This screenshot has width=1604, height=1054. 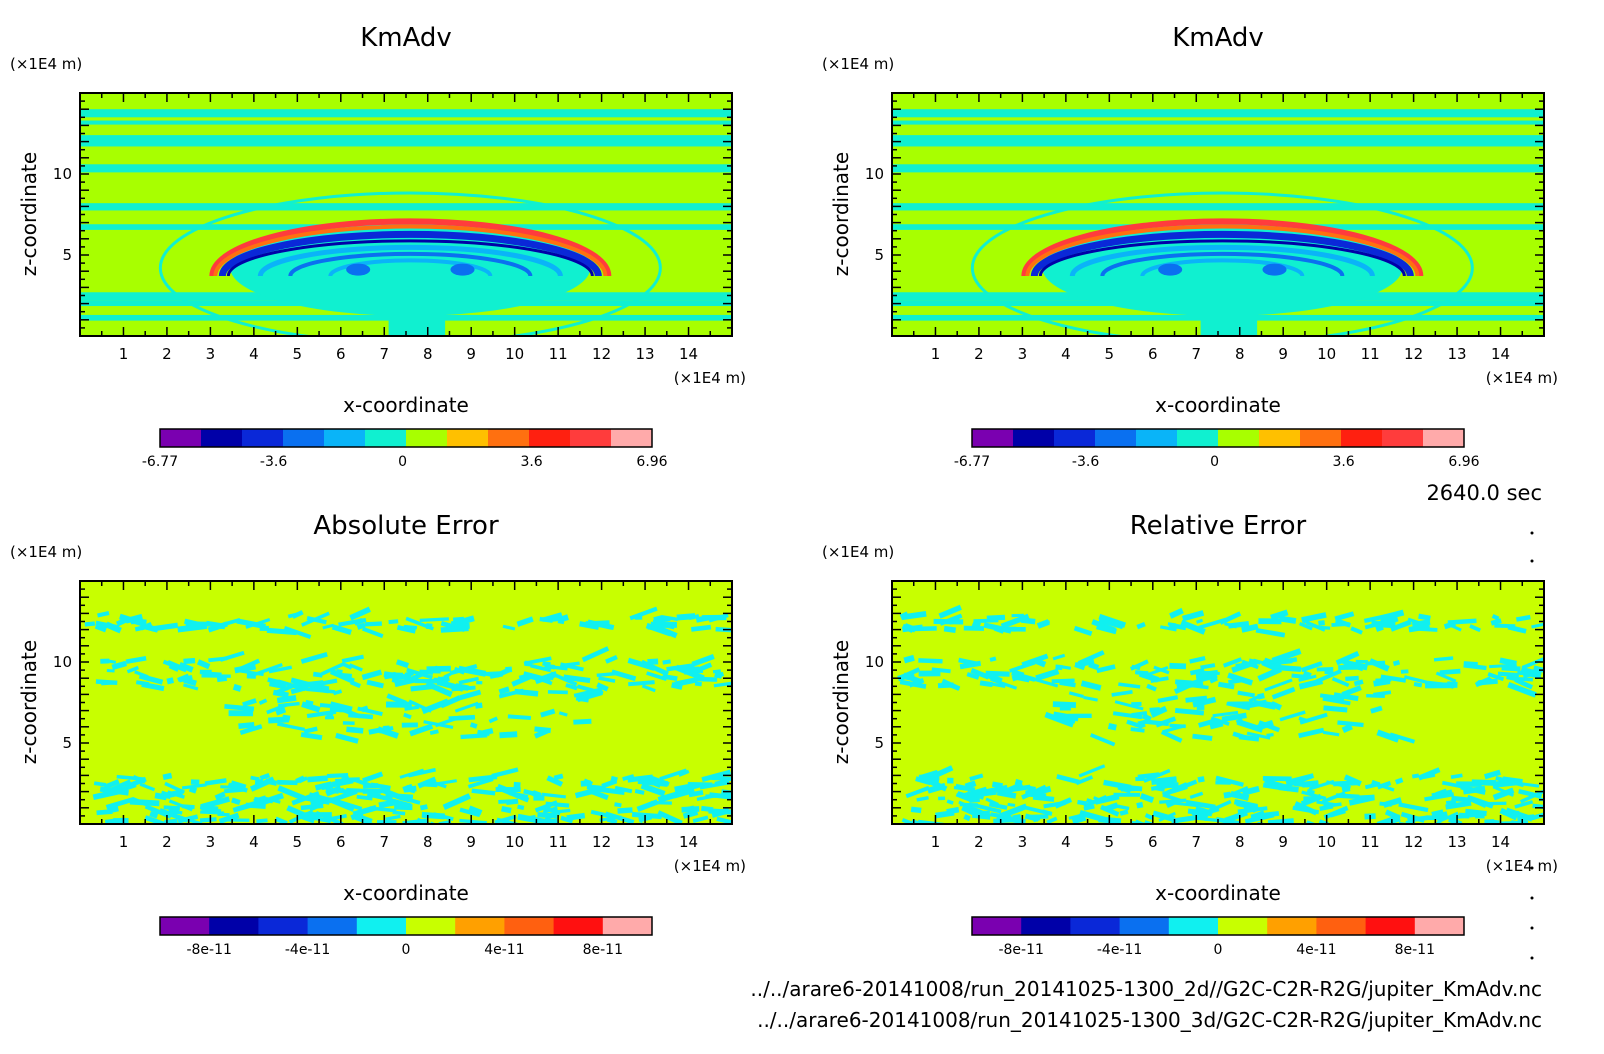 What do you see at coordinates (1532, 745) in the screenshot?
I see `side-dots` at bounding box center [1532, 745].